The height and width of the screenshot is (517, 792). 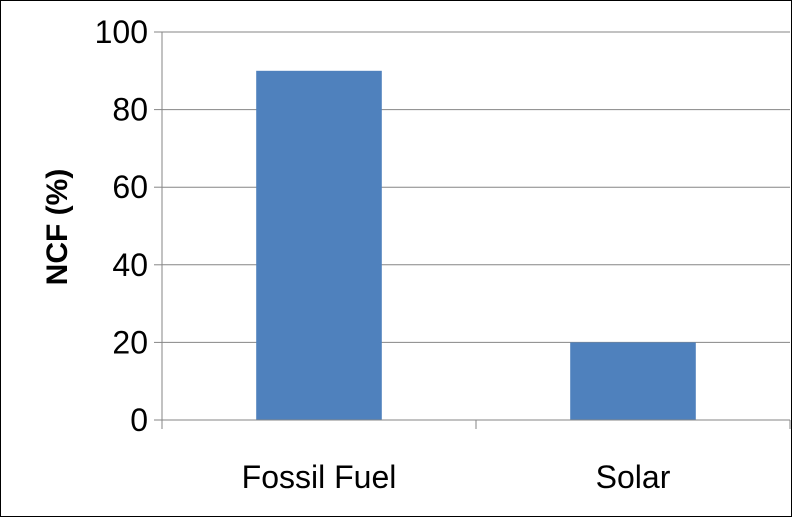 What do you see at coordinates (130, 187) in the screenshot?
I see `y-tick-label: 60` at bounding box center [130, 187].